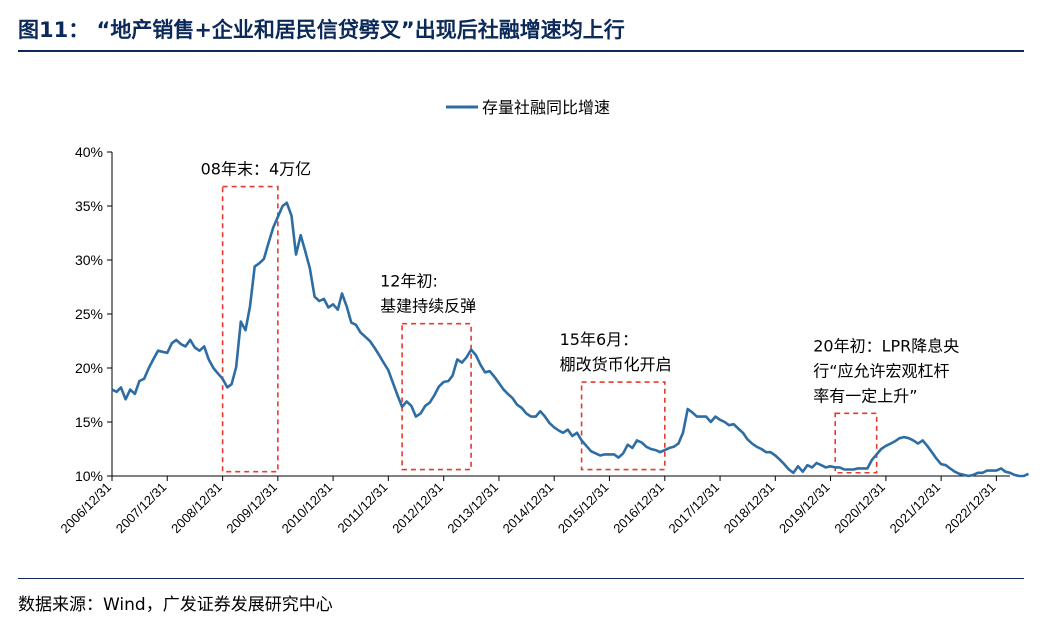 This screenshot has width=1042, height=634. I want to click on legend-label: 存量社融同比增速, so click(546, 107).